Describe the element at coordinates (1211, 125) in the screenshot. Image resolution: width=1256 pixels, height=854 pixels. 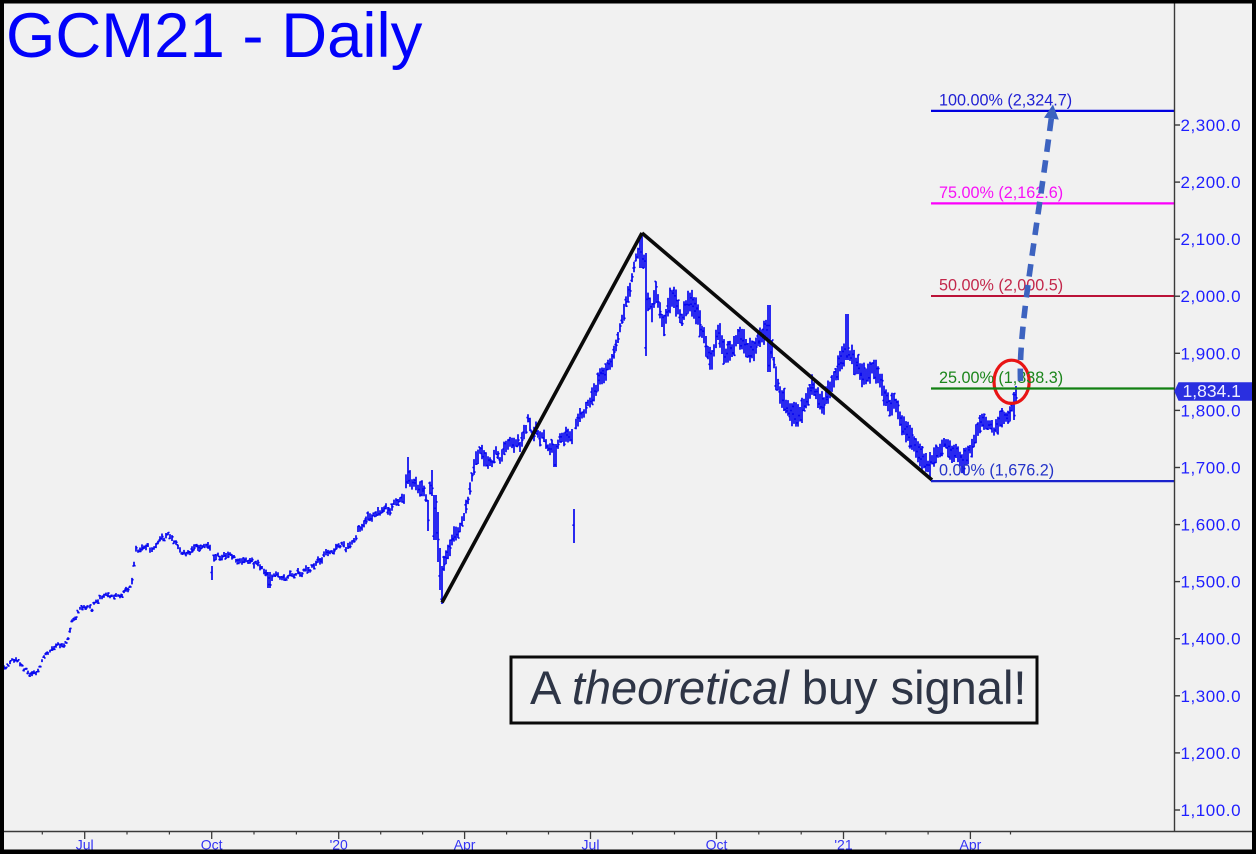
I see `svg-text: 2,300.0` at that location.